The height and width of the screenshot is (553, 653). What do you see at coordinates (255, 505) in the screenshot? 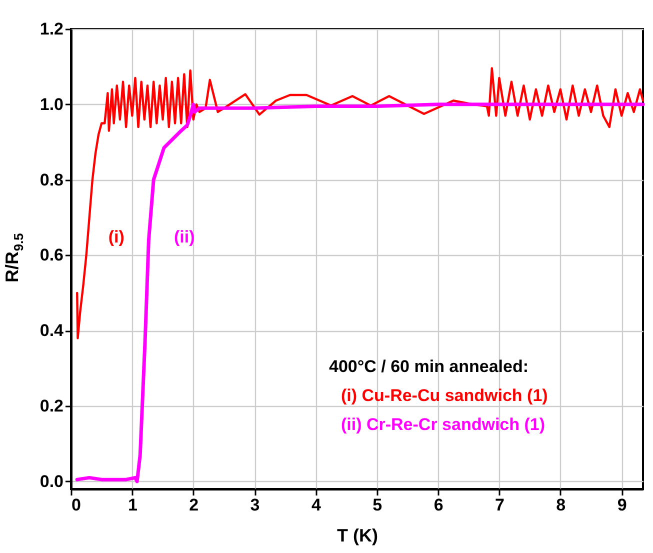
I see `x-tick-label: 3` at bounding box center [255, 505].